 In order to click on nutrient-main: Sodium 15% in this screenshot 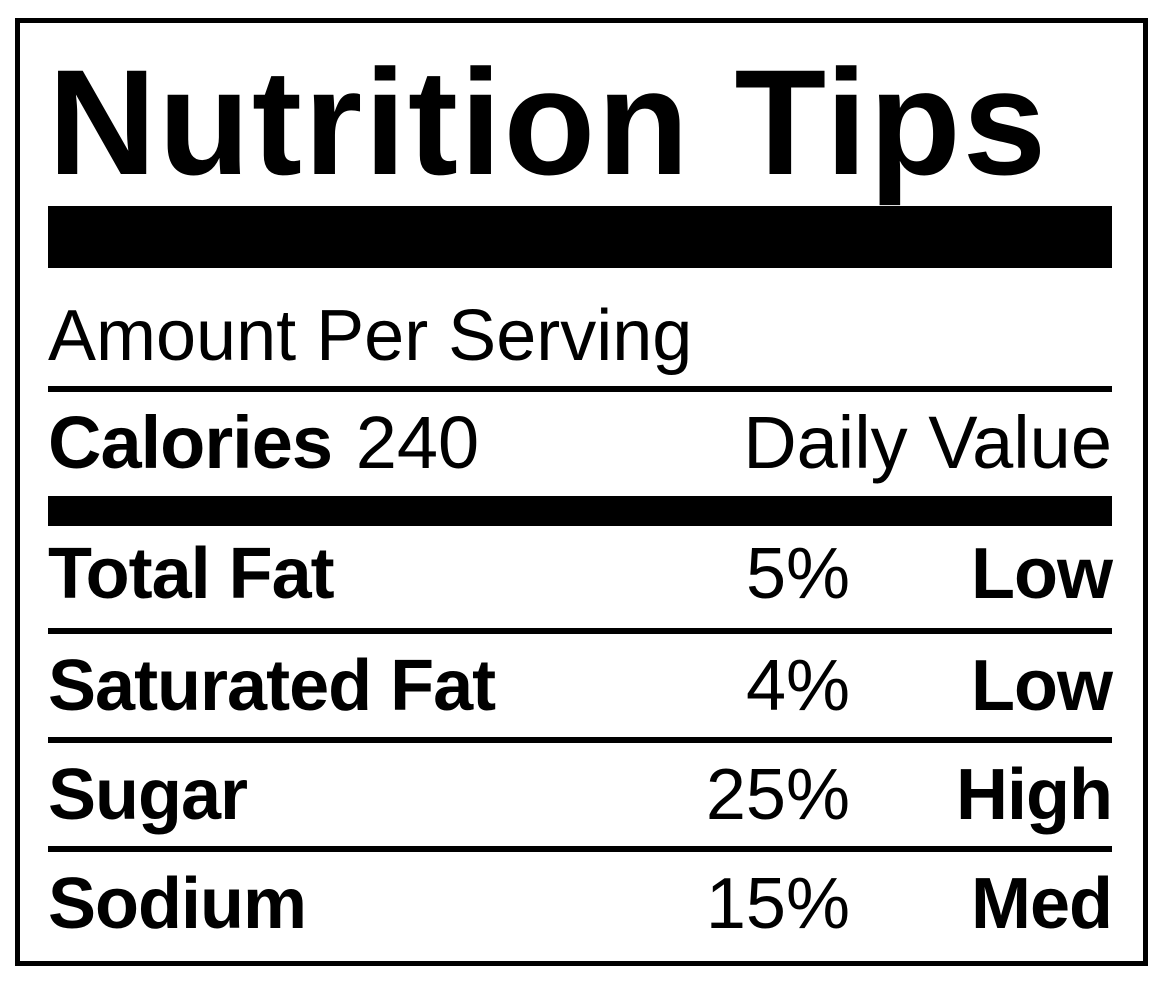, I will do `click(449, 904)`.